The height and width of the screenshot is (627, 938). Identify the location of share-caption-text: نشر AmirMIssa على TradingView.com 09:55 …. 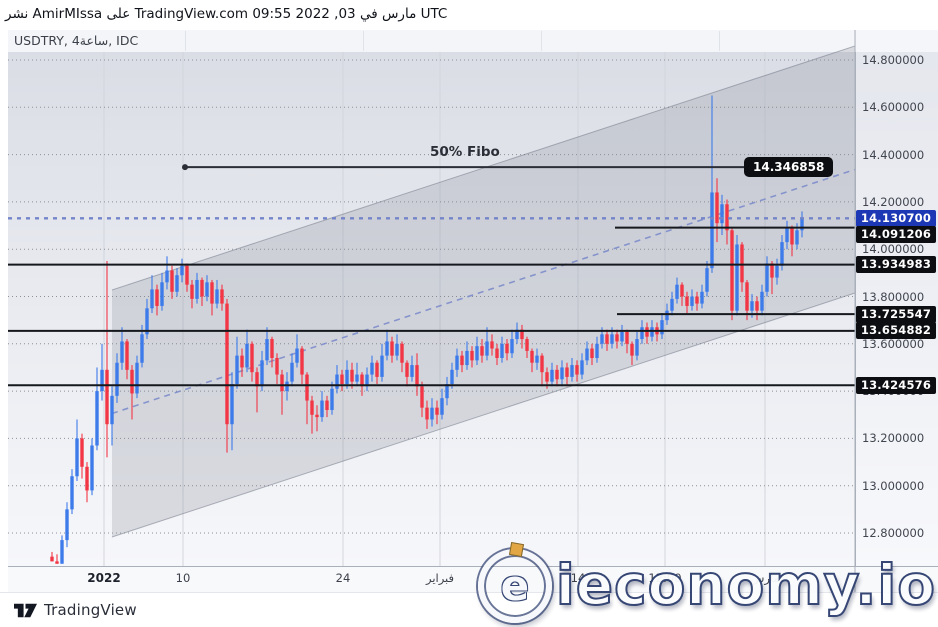
(226, 14).